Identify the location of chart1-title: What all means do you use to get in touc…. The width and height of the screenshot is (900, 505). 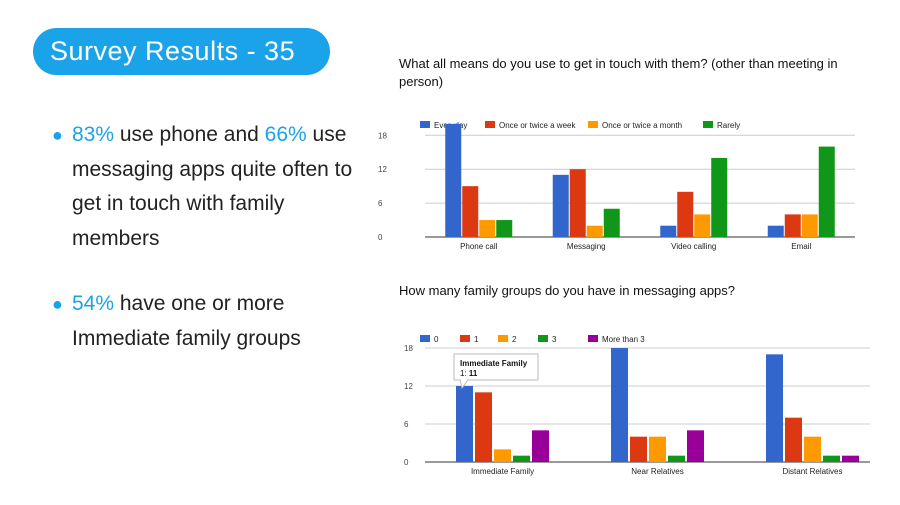
(618, 72).